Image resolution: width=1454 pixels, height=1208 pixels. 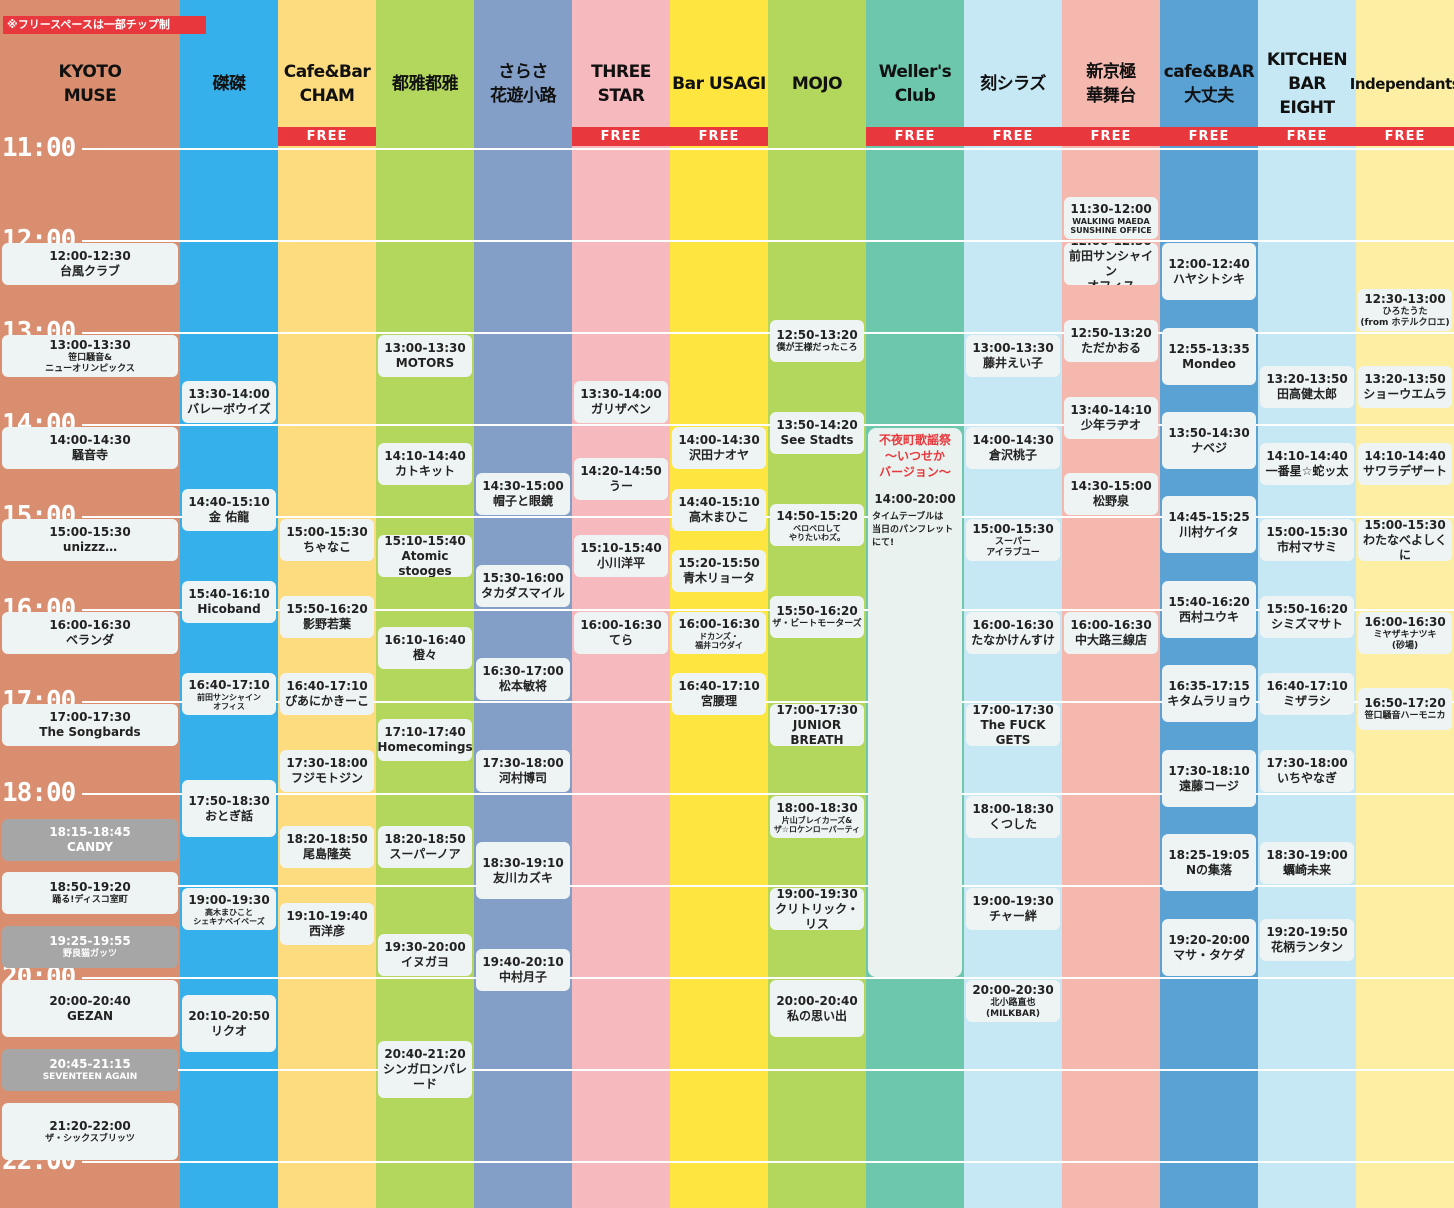 What do you see at coordinates (425, 847) in the screenshot?
I see `event-slot: 18:20-18:50 スーパーノア` at bounding box center [425, 847].